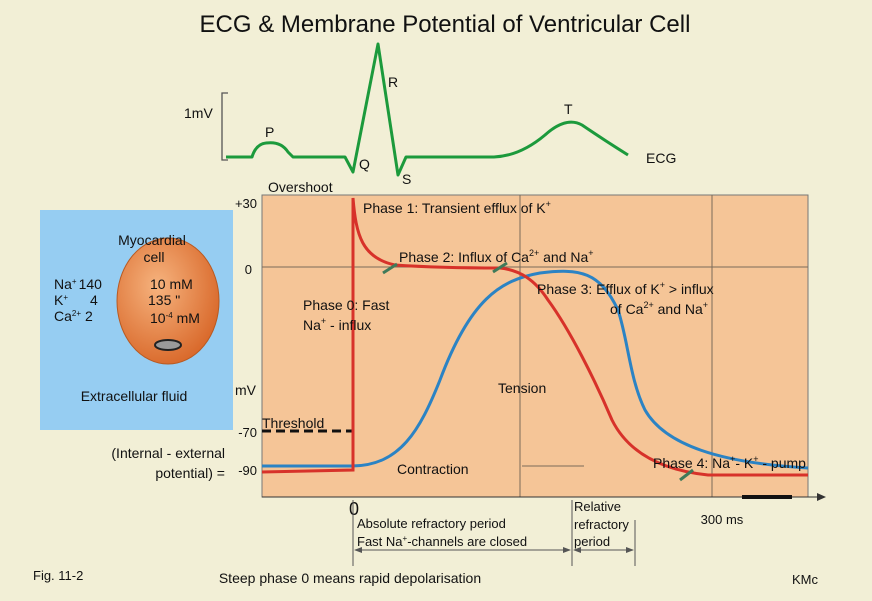 The height and width of the screenshot is (601, 872). I want to click on ecg-wave-p: P, so click(269, 132).